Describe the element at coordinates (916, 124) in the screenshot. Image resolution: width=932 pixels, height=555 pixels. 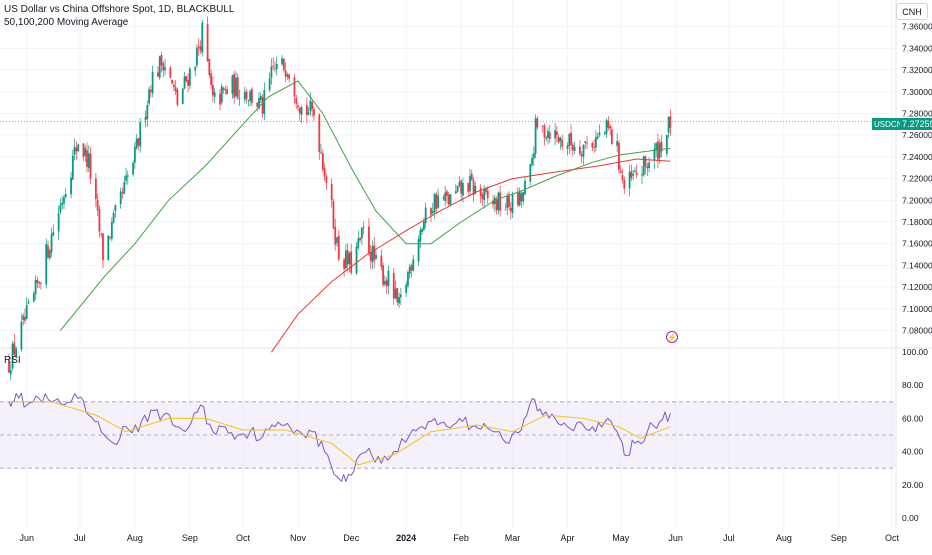
I see `last-price-badge: 7.27259` at that location.